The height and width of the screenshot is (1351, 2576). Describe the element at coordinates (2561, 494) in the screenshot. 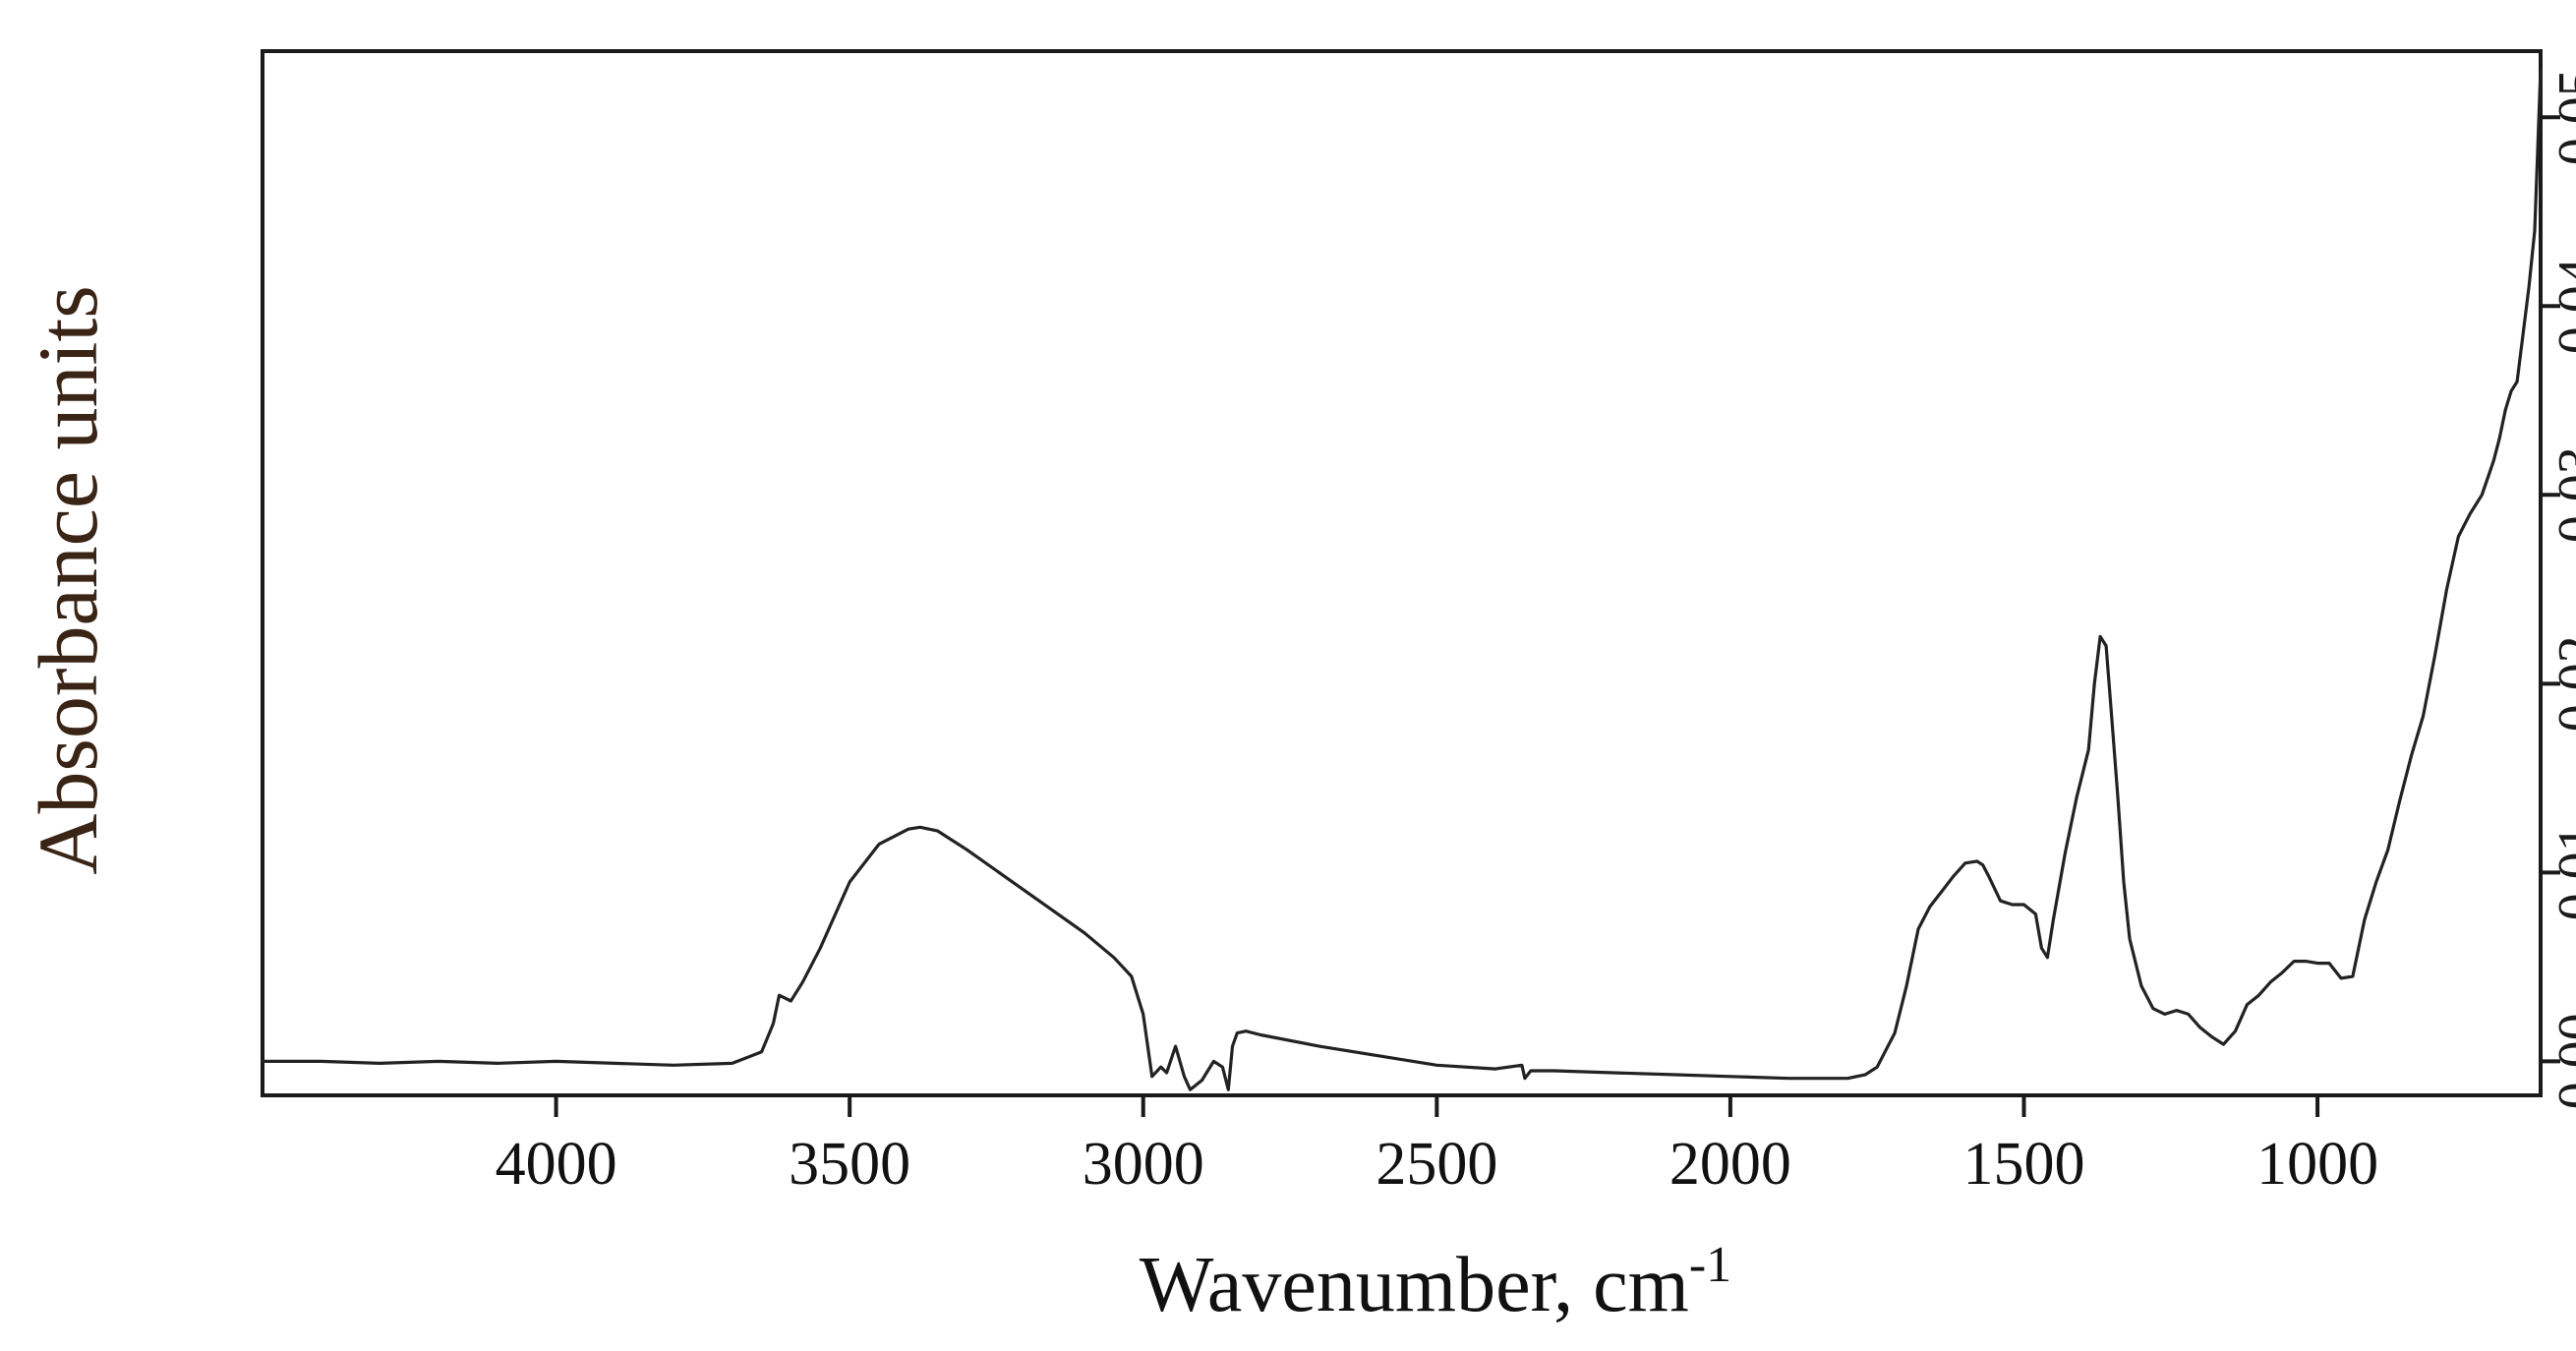

I see `y-tick-label: 0.03` at that location.